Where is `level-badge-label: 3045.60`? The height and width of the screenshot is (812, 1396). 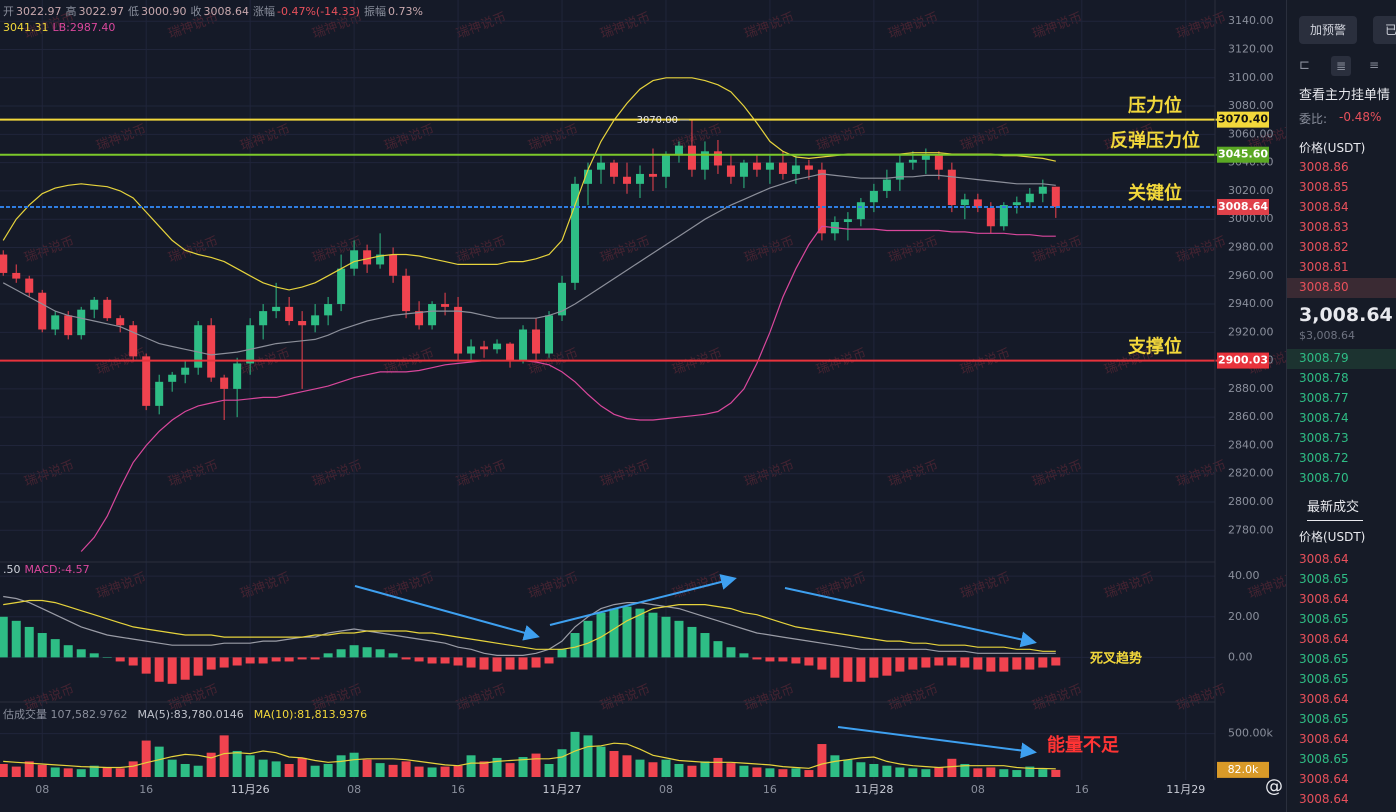
level-badge-label: 3045.60 is located at coordinates (1243, 154).